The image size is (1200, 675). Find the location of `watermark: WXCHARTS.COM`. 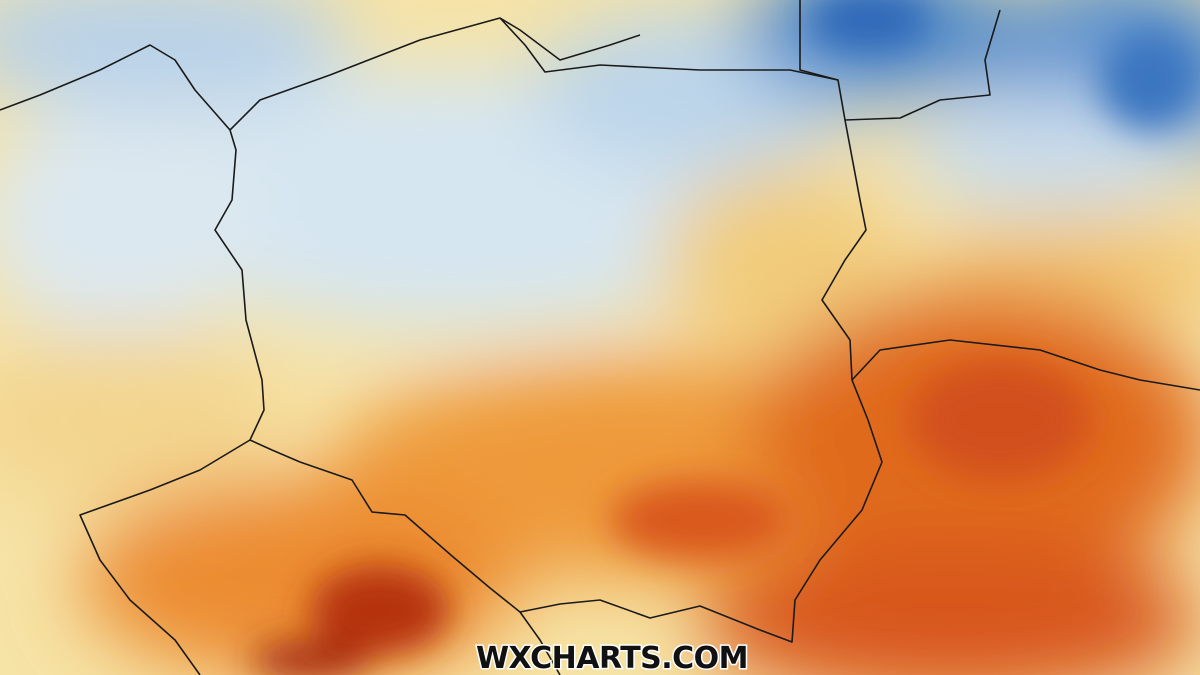

watermark: WXCHARTS.COM is located at coordinates (612, 658).